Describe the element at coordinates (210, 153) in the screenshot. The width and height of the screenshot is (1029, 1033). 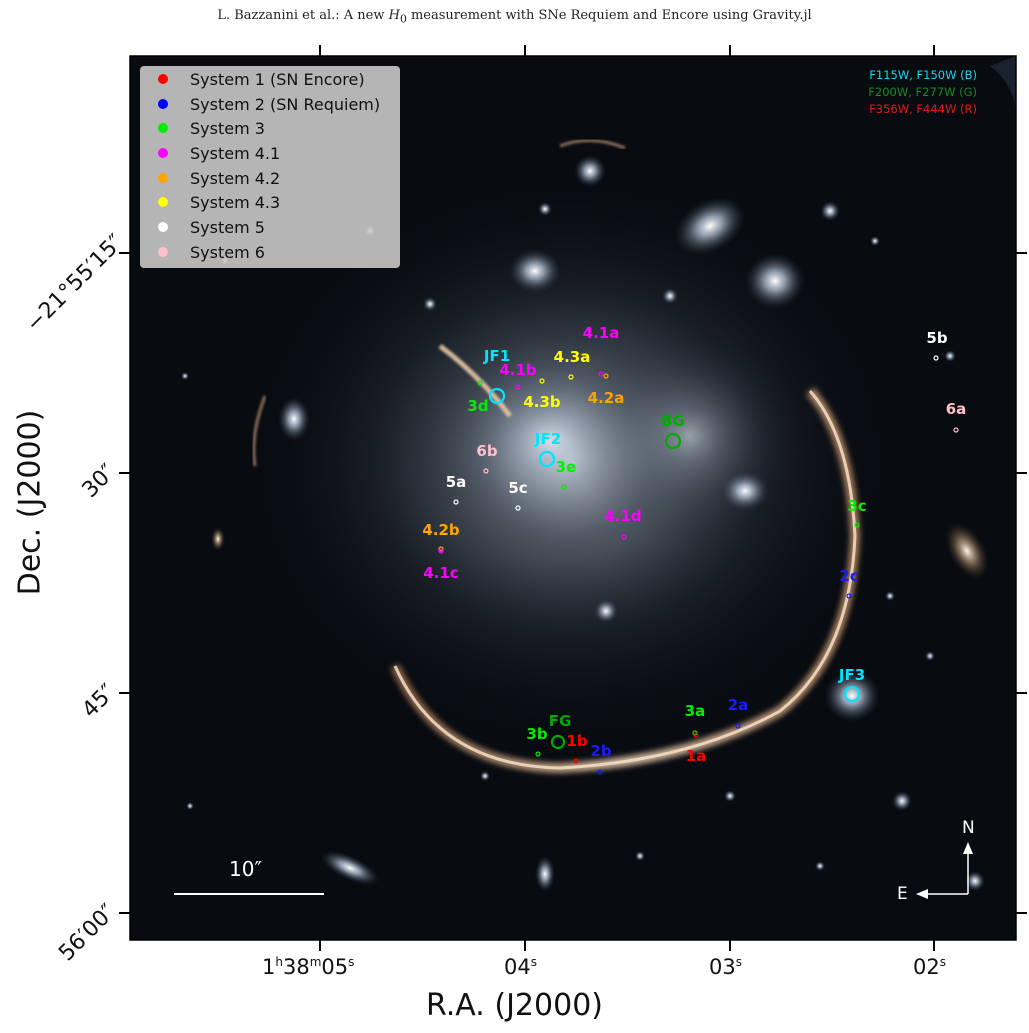
I see `legend-item: System 4.1` at that location.